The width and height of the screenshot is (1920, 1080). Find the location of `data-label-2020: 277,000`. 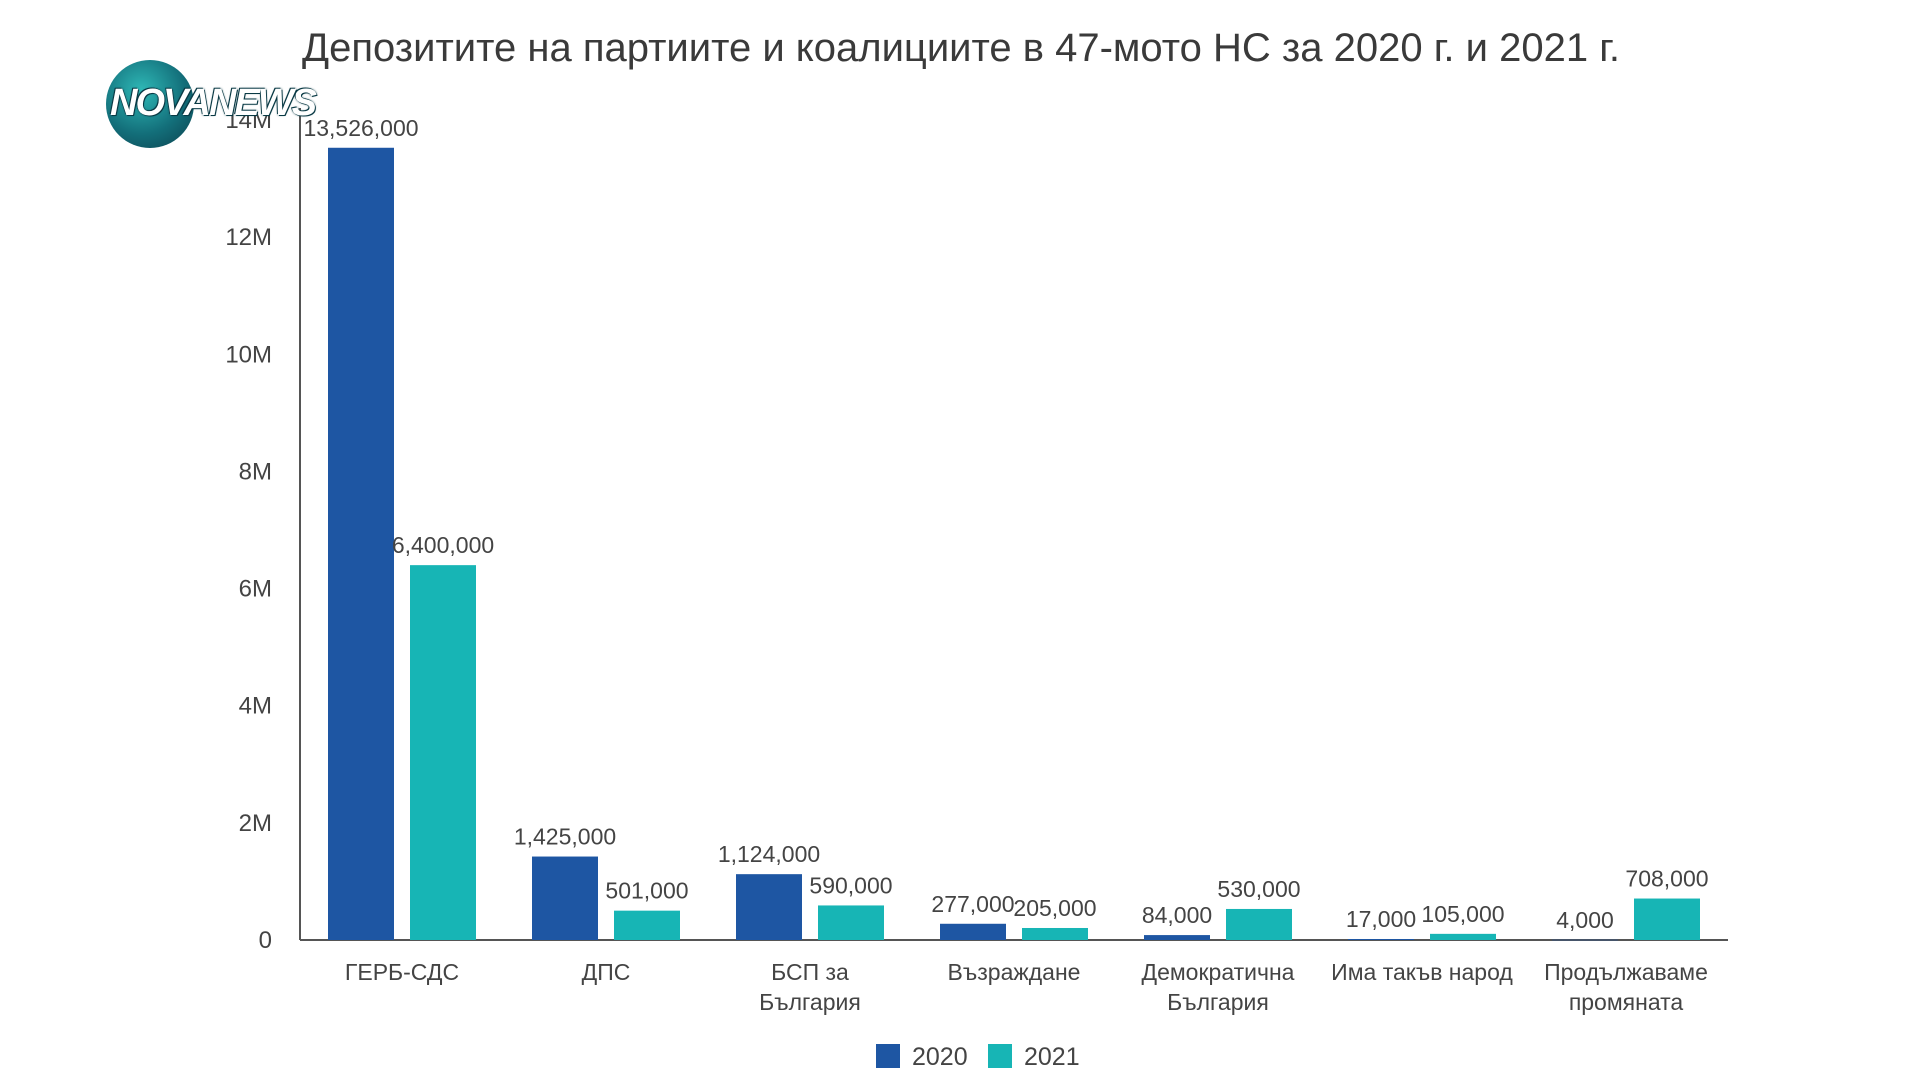

data-label-2020: 277,000 is located at coordinates (972, 904).